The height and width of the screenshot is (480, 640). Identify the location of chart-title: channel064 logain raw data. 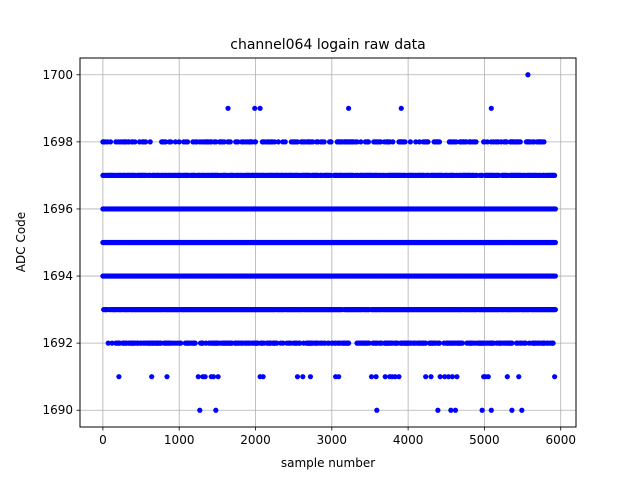
(327, 45).